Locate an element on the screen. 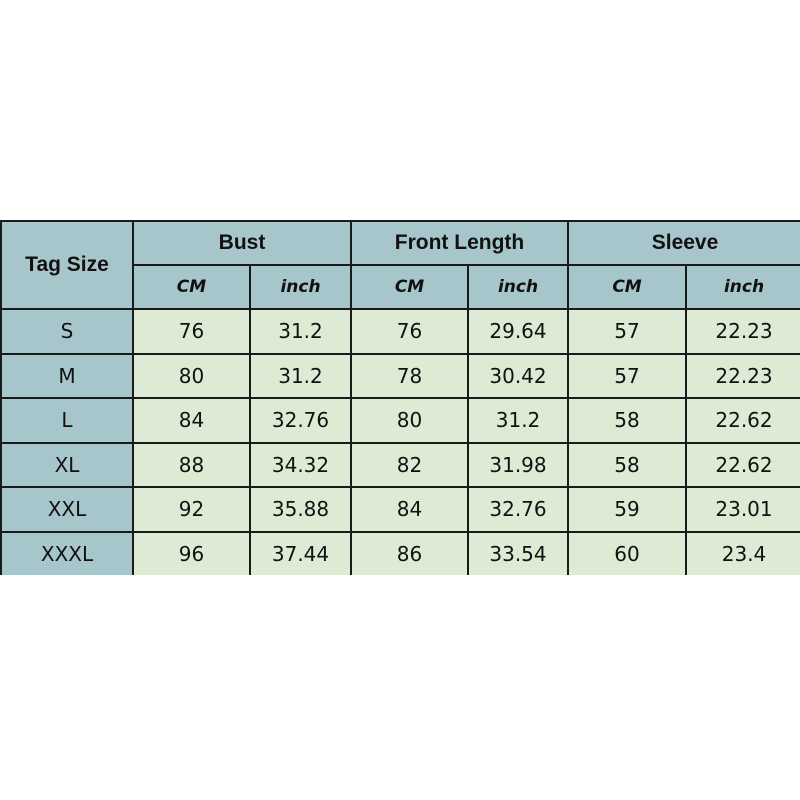  value-cell: 30.42 is located at coordinates (518, 375).